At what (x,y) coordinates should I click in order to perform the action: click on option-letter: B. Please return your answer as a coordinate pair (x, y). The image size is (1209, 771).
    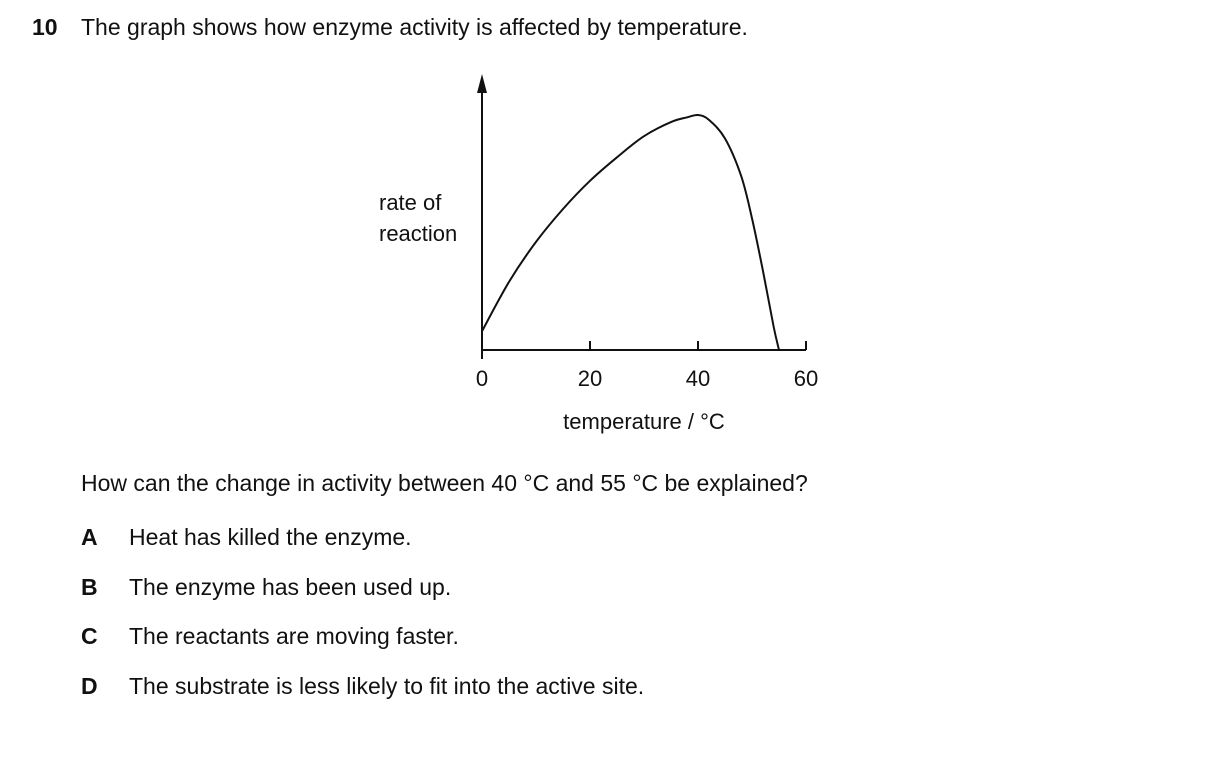
    Looking at the image, I should click on (89, 587).